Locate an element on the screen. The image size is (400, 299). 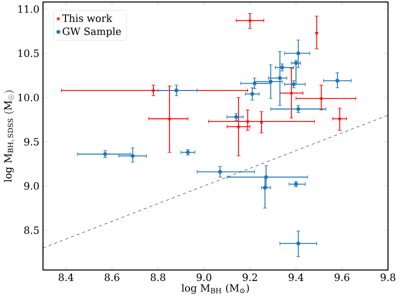
x-axis-title: log M$_{BH}$ (M$_{⊙}$) is located at coordinates (215, 289).